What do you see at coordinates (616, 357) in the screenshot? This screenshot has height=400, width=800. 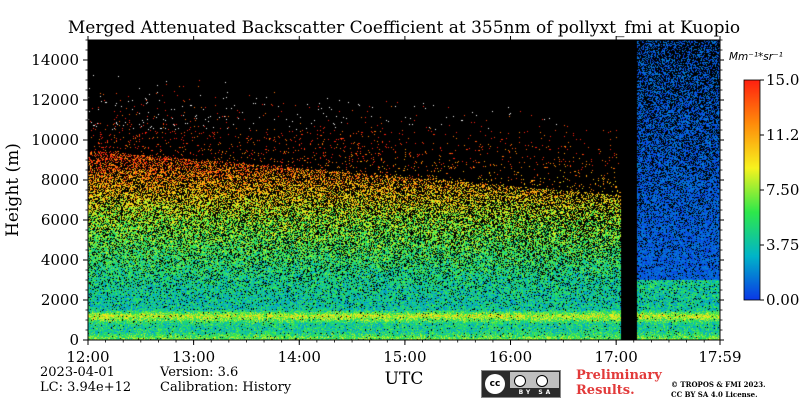 I see `x-tick-label: 17:00` at bounding box center [616, 357].